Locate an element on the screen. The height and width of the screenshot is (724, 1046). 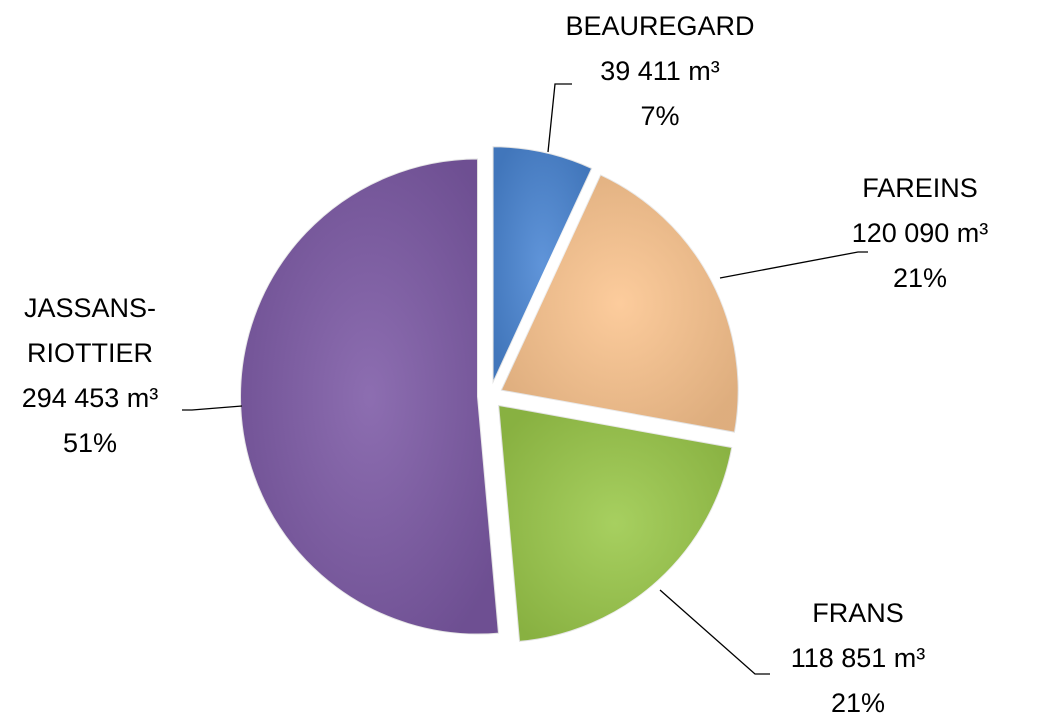
value-label: 294 453 m³ is located at coordinates (90, 398).